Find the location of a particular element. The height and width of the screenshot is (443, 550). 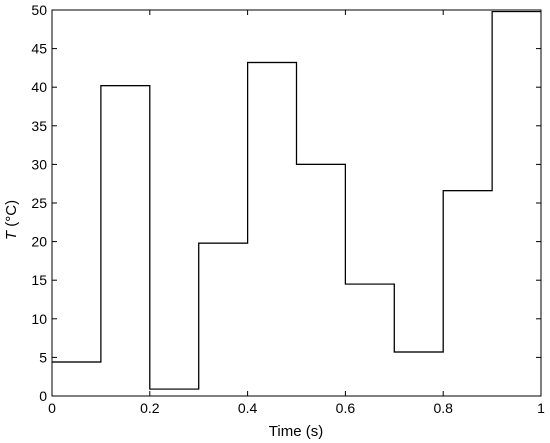

y-tick-label: 35 is located at coordinates (39, 126).